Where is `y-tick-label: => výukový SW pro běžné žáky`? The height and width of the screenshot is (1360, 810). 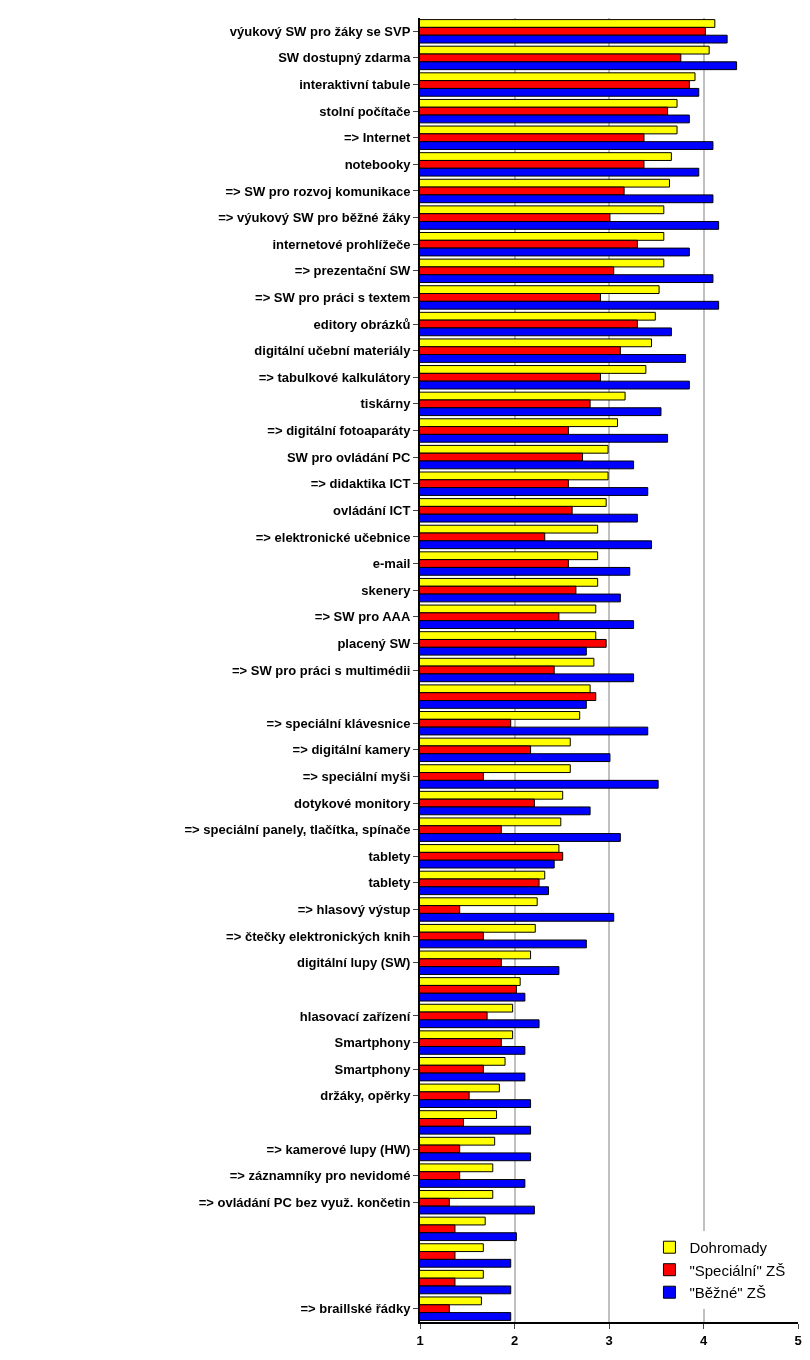 y-tick-label: => výukový SW pro běžné žáky is located at coordinates (315, 218).